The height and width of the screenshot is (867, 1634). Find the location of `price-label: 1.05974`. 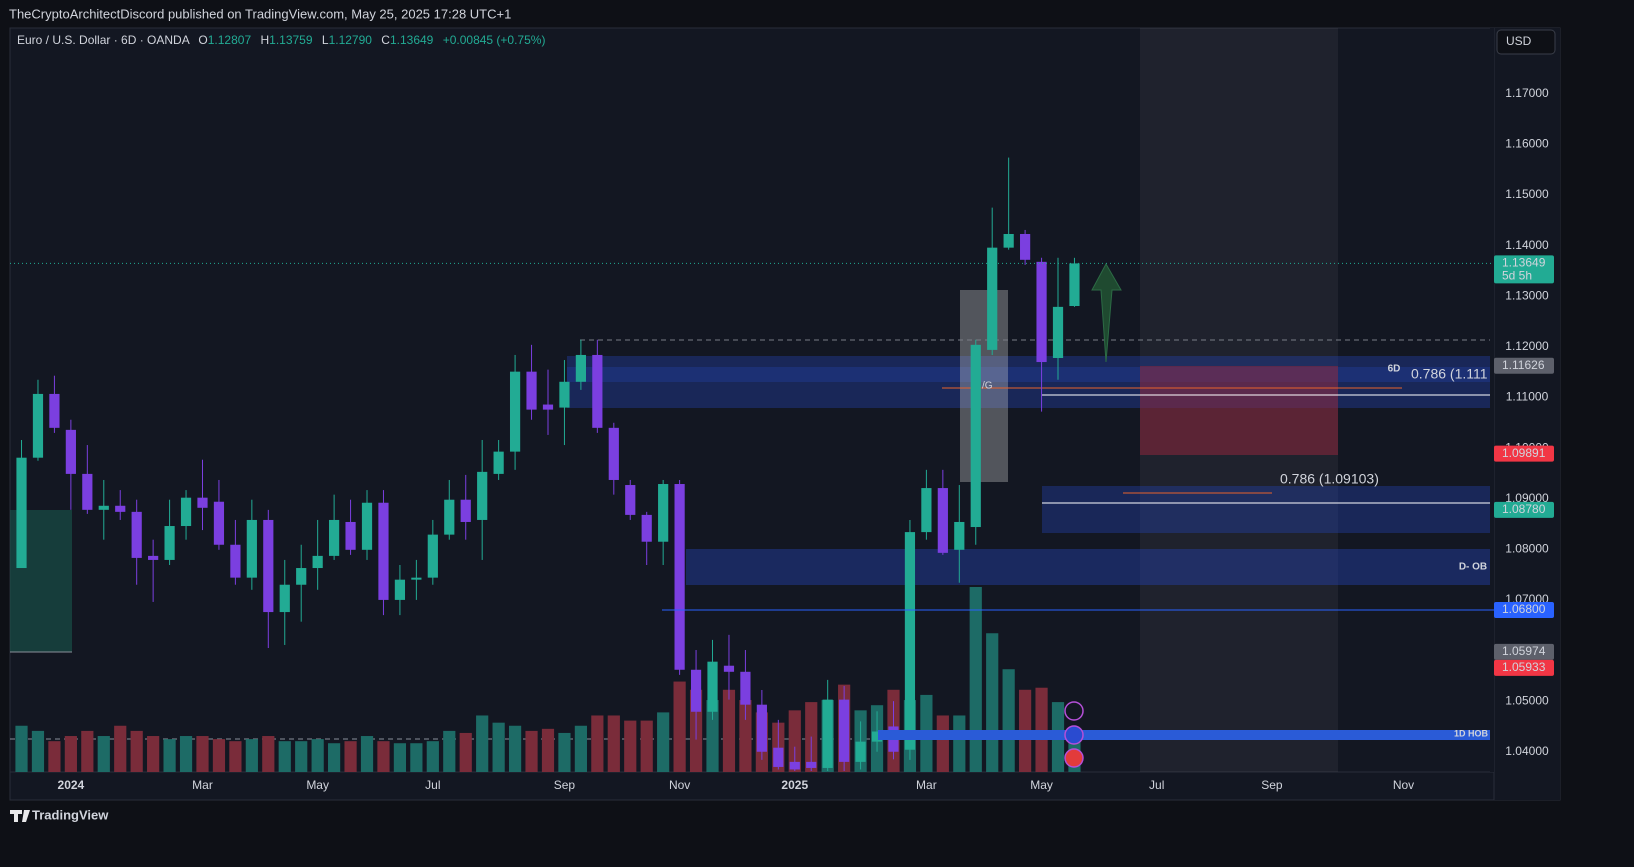

price-label: 1.05974 is located at coordinates (1524, 651).